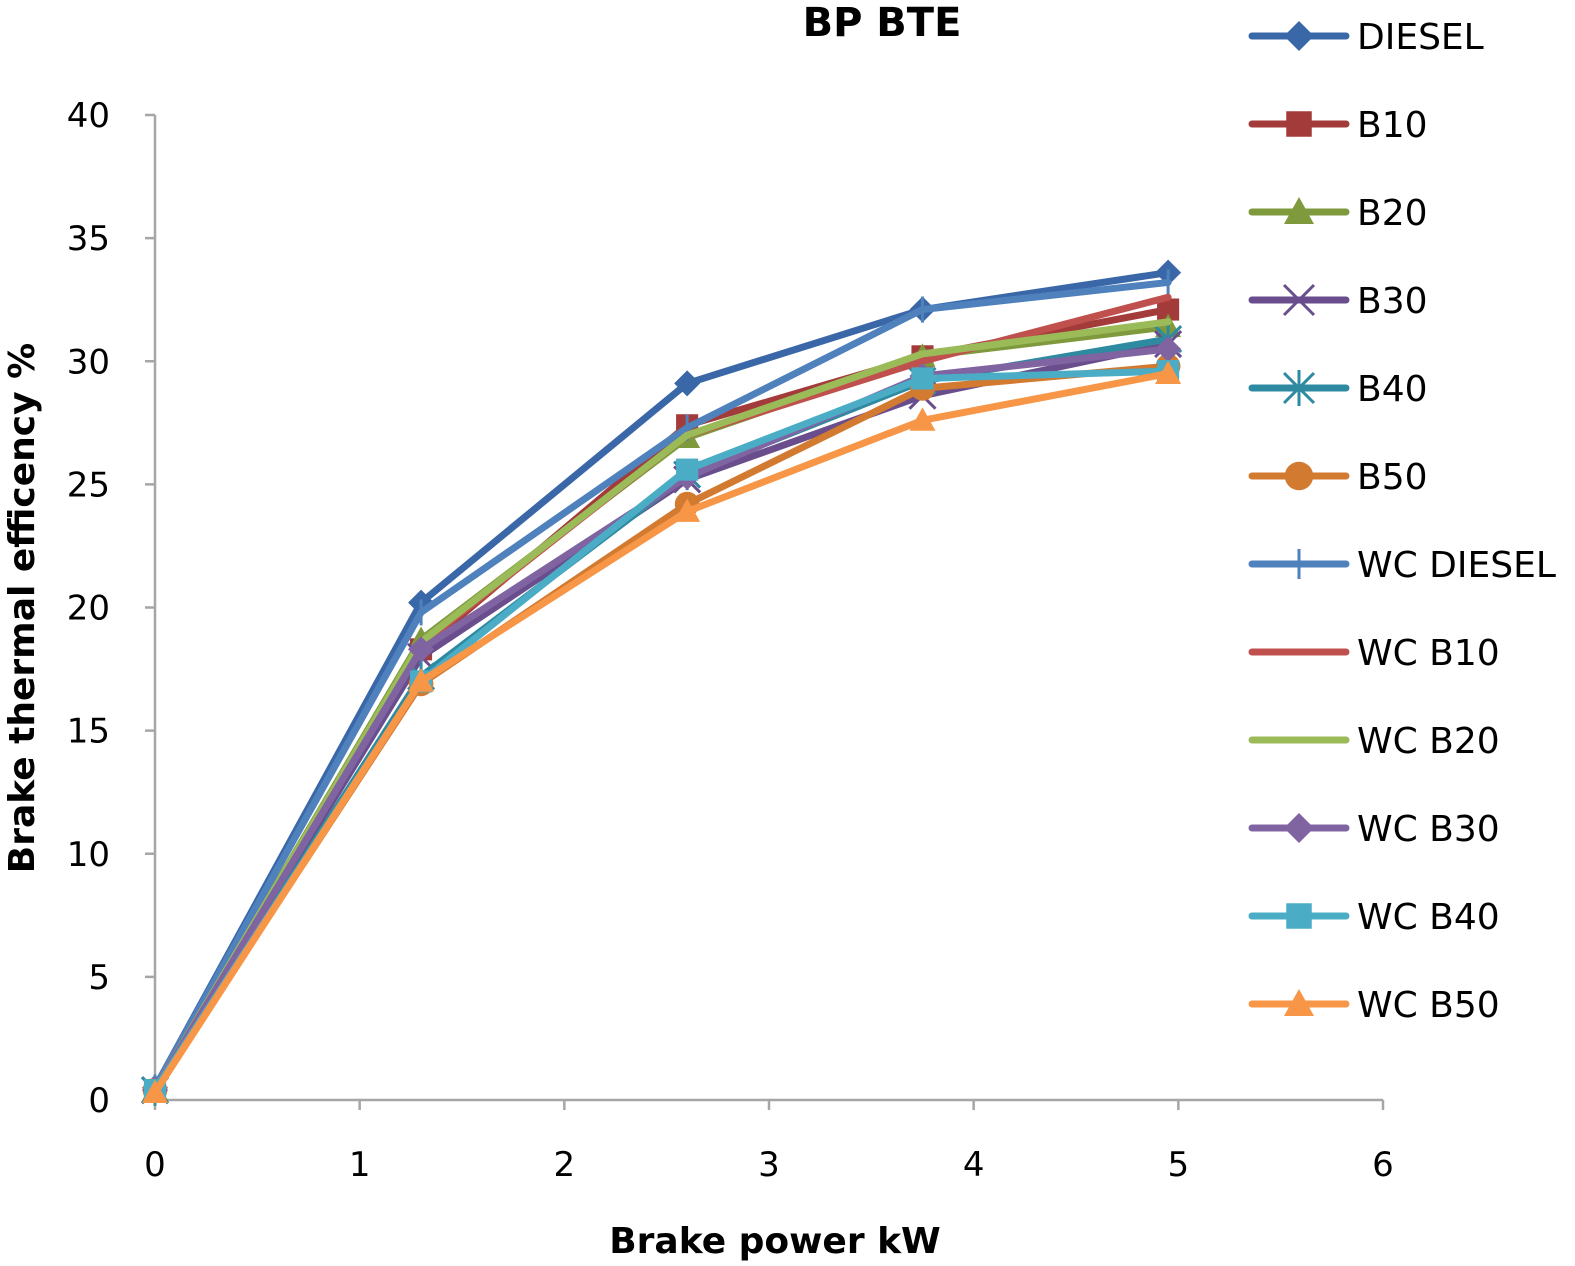  Describe the element at coordinates (99, 978) in the screenshot. I see `y-tick-label: 5` at that location.